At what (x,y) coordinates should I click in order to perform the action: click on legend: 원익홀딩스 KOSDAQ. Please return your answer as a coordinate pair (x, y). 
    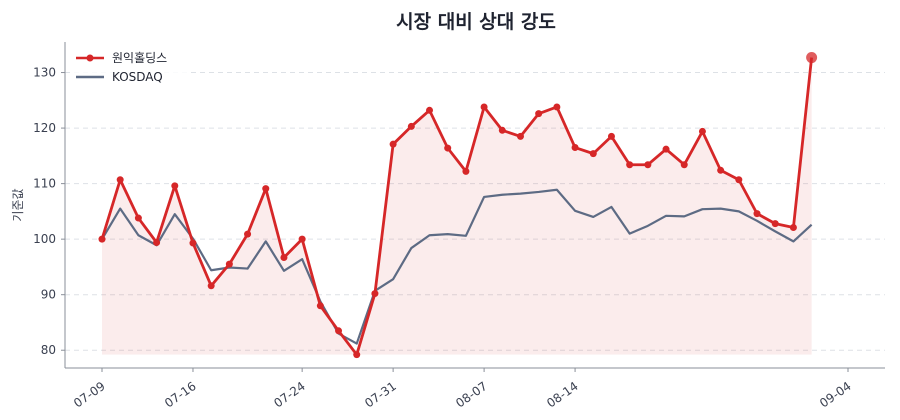
    Looking at the image, I should click on (129, 67).